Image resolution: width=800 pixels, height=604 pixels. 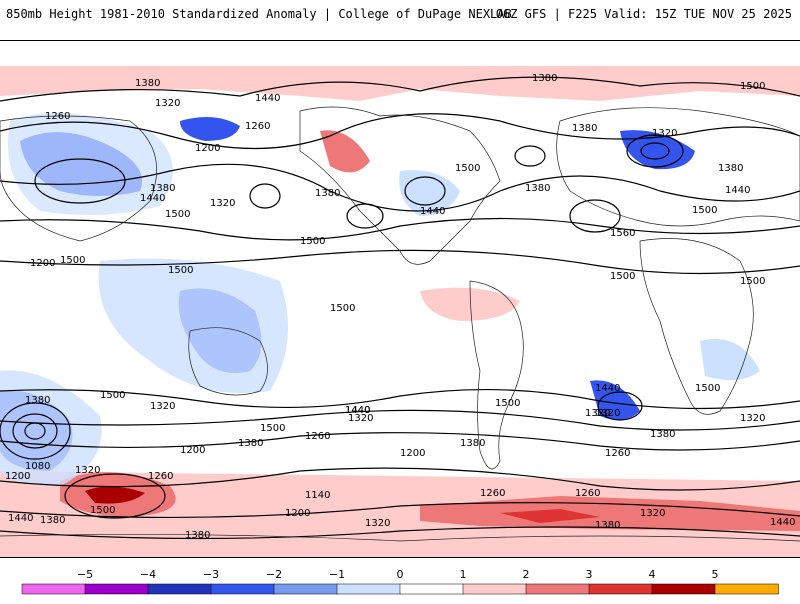 What do you see at coordinates (317, 495) in the screenshot?
I see `contour-label: 1140` at bounding box center [317, 495].